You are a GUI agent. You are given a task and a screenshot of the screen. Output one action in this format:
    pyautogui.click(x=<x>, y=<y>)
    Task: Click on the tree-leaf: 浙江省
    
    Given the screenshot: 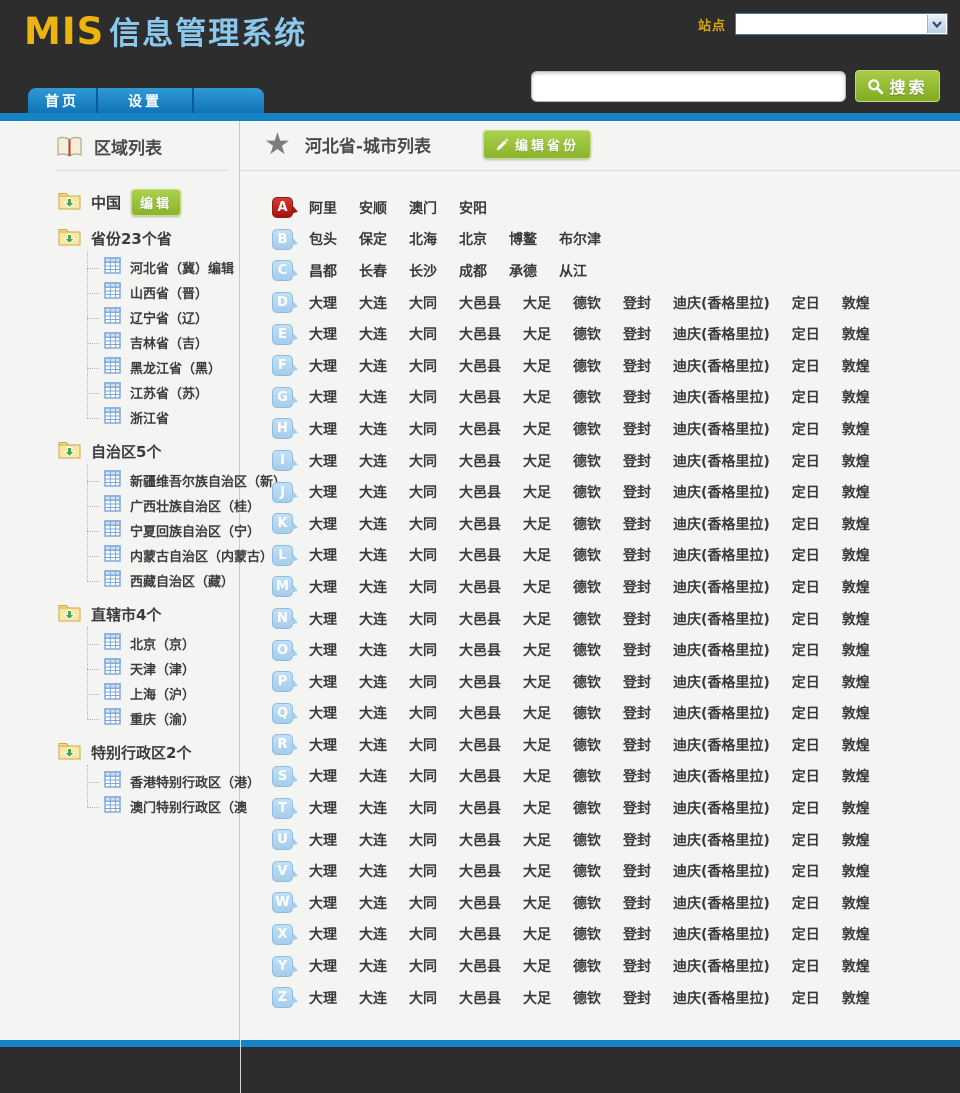 What is the action you would take?
    pyautogui.click(x=163, y=417)
    